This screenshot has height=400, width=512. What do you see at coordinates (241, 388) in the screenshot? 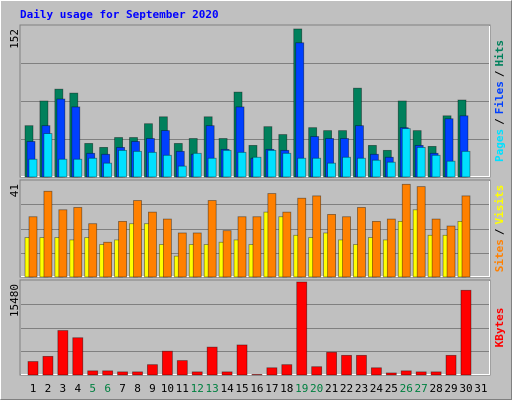
I see `x-tick-label: 15` at bounding box center [241, 388].